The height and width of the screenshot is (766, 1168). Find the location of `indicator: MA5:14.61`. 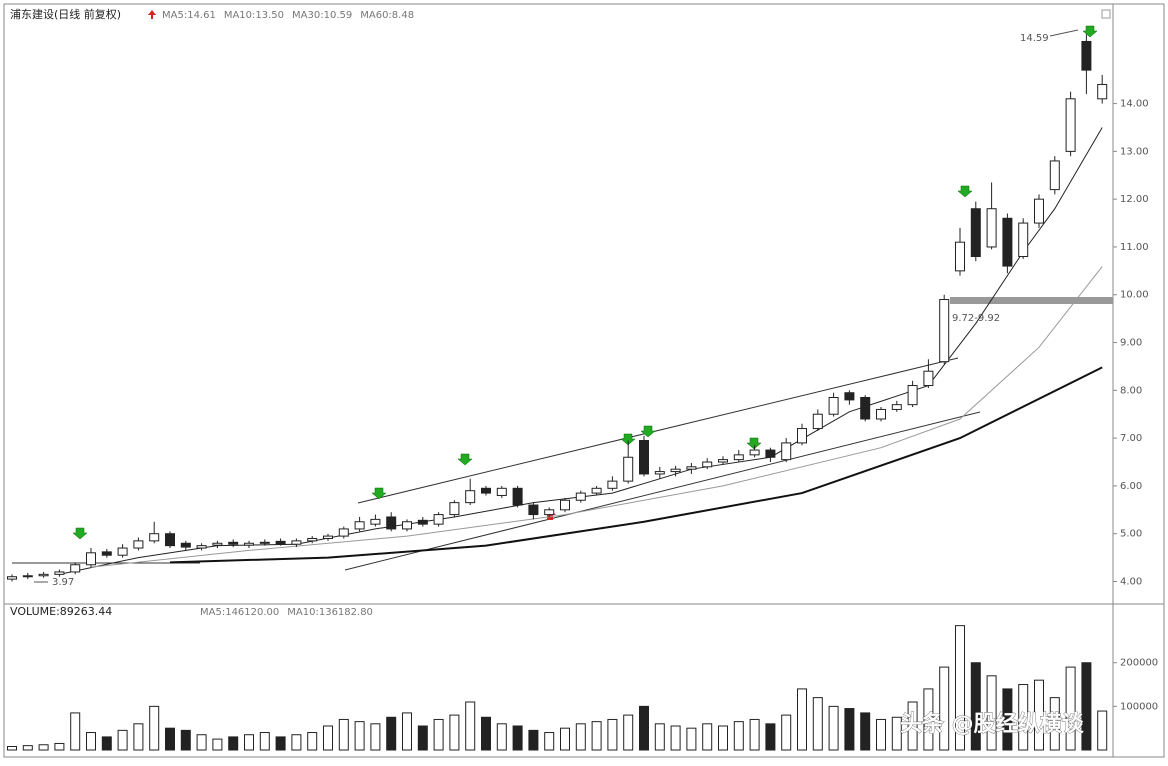

indicator: MA5:14.61 is located at coordinates (189, 15).